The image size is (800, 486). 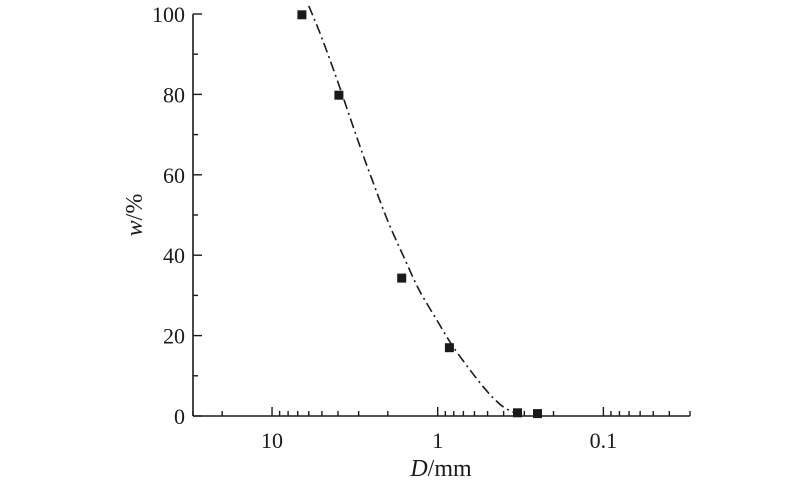 I want to click on y-tick-label: 40, so click(x=174, y=255).